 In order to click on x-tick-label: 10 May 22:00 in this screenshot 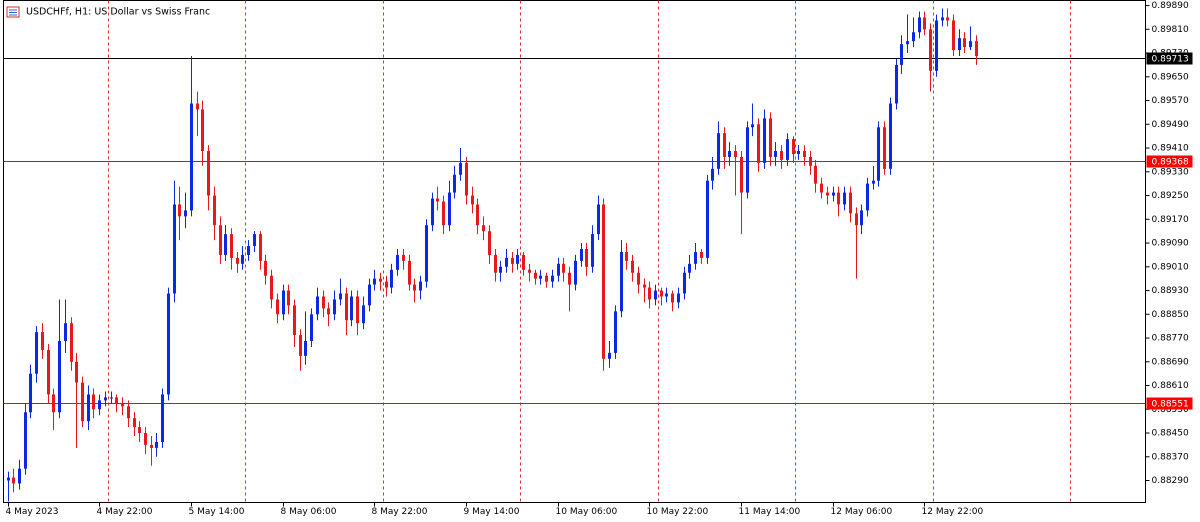, I will do `click(678, 512)`.